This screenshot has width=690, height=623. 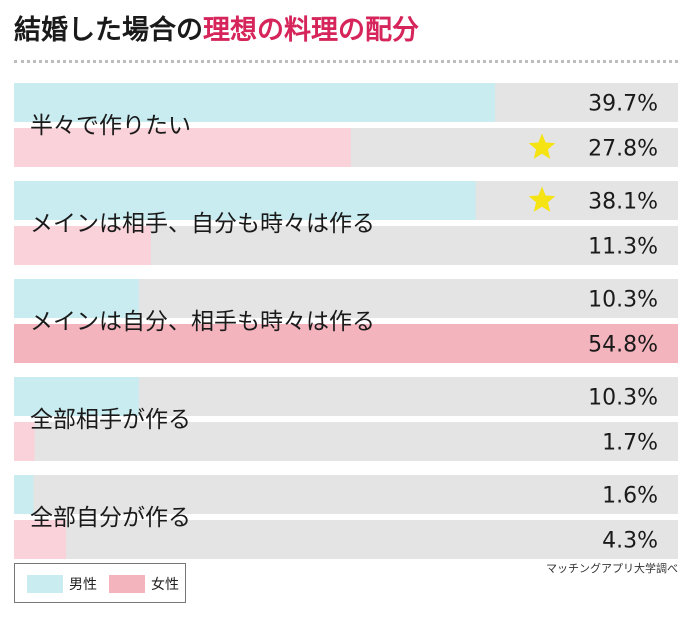 What do you see at coordinates (346, 61) in the screenshot?
I see `title-divider` at bounding box center [346, 61].